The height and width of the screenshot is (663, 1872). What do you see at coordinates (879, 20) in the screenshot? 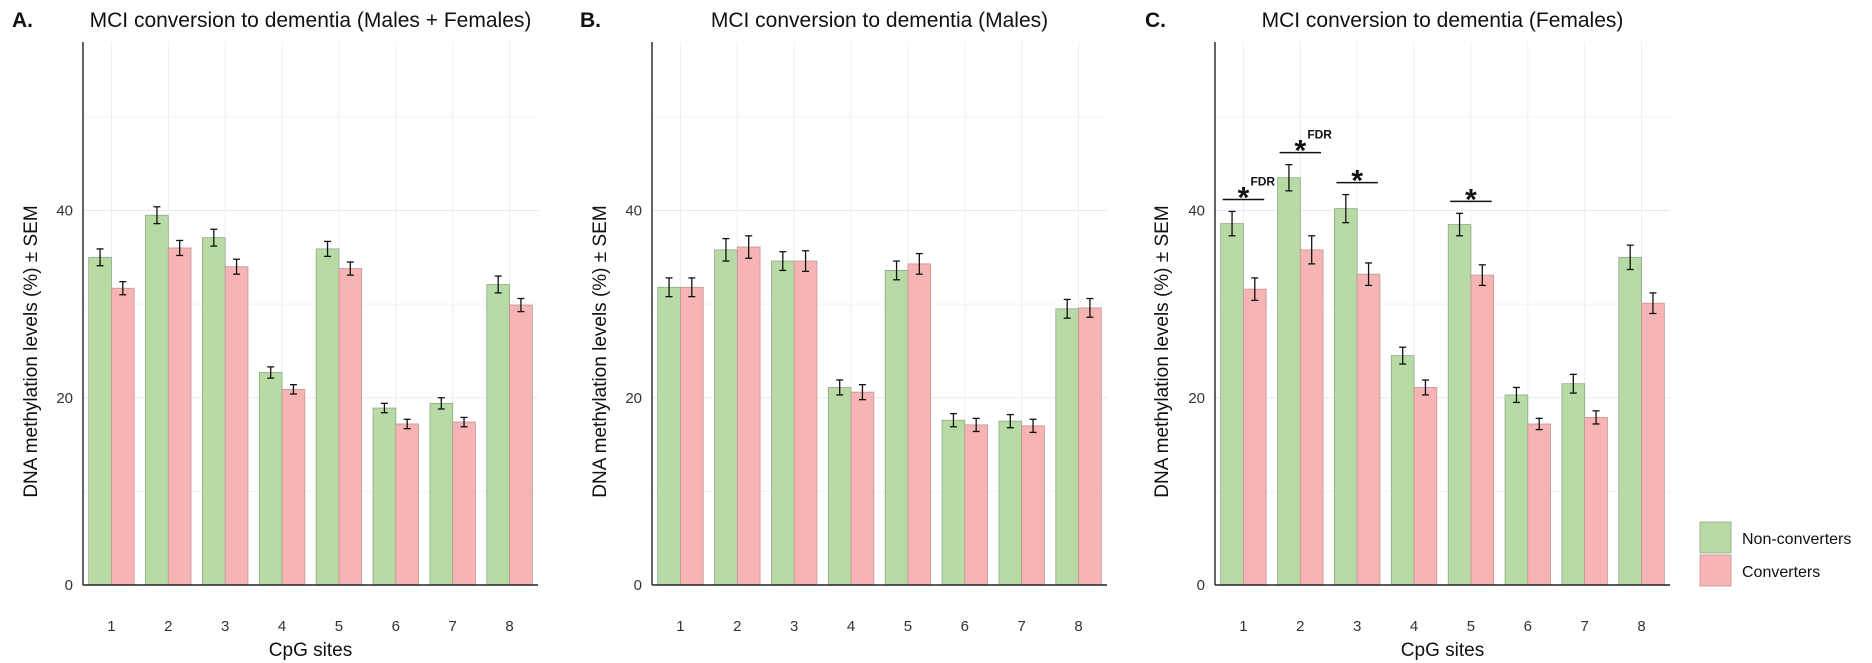
I see `chart-title: MCI conversion to dementia (Males)` at bounding box center [879, 20].